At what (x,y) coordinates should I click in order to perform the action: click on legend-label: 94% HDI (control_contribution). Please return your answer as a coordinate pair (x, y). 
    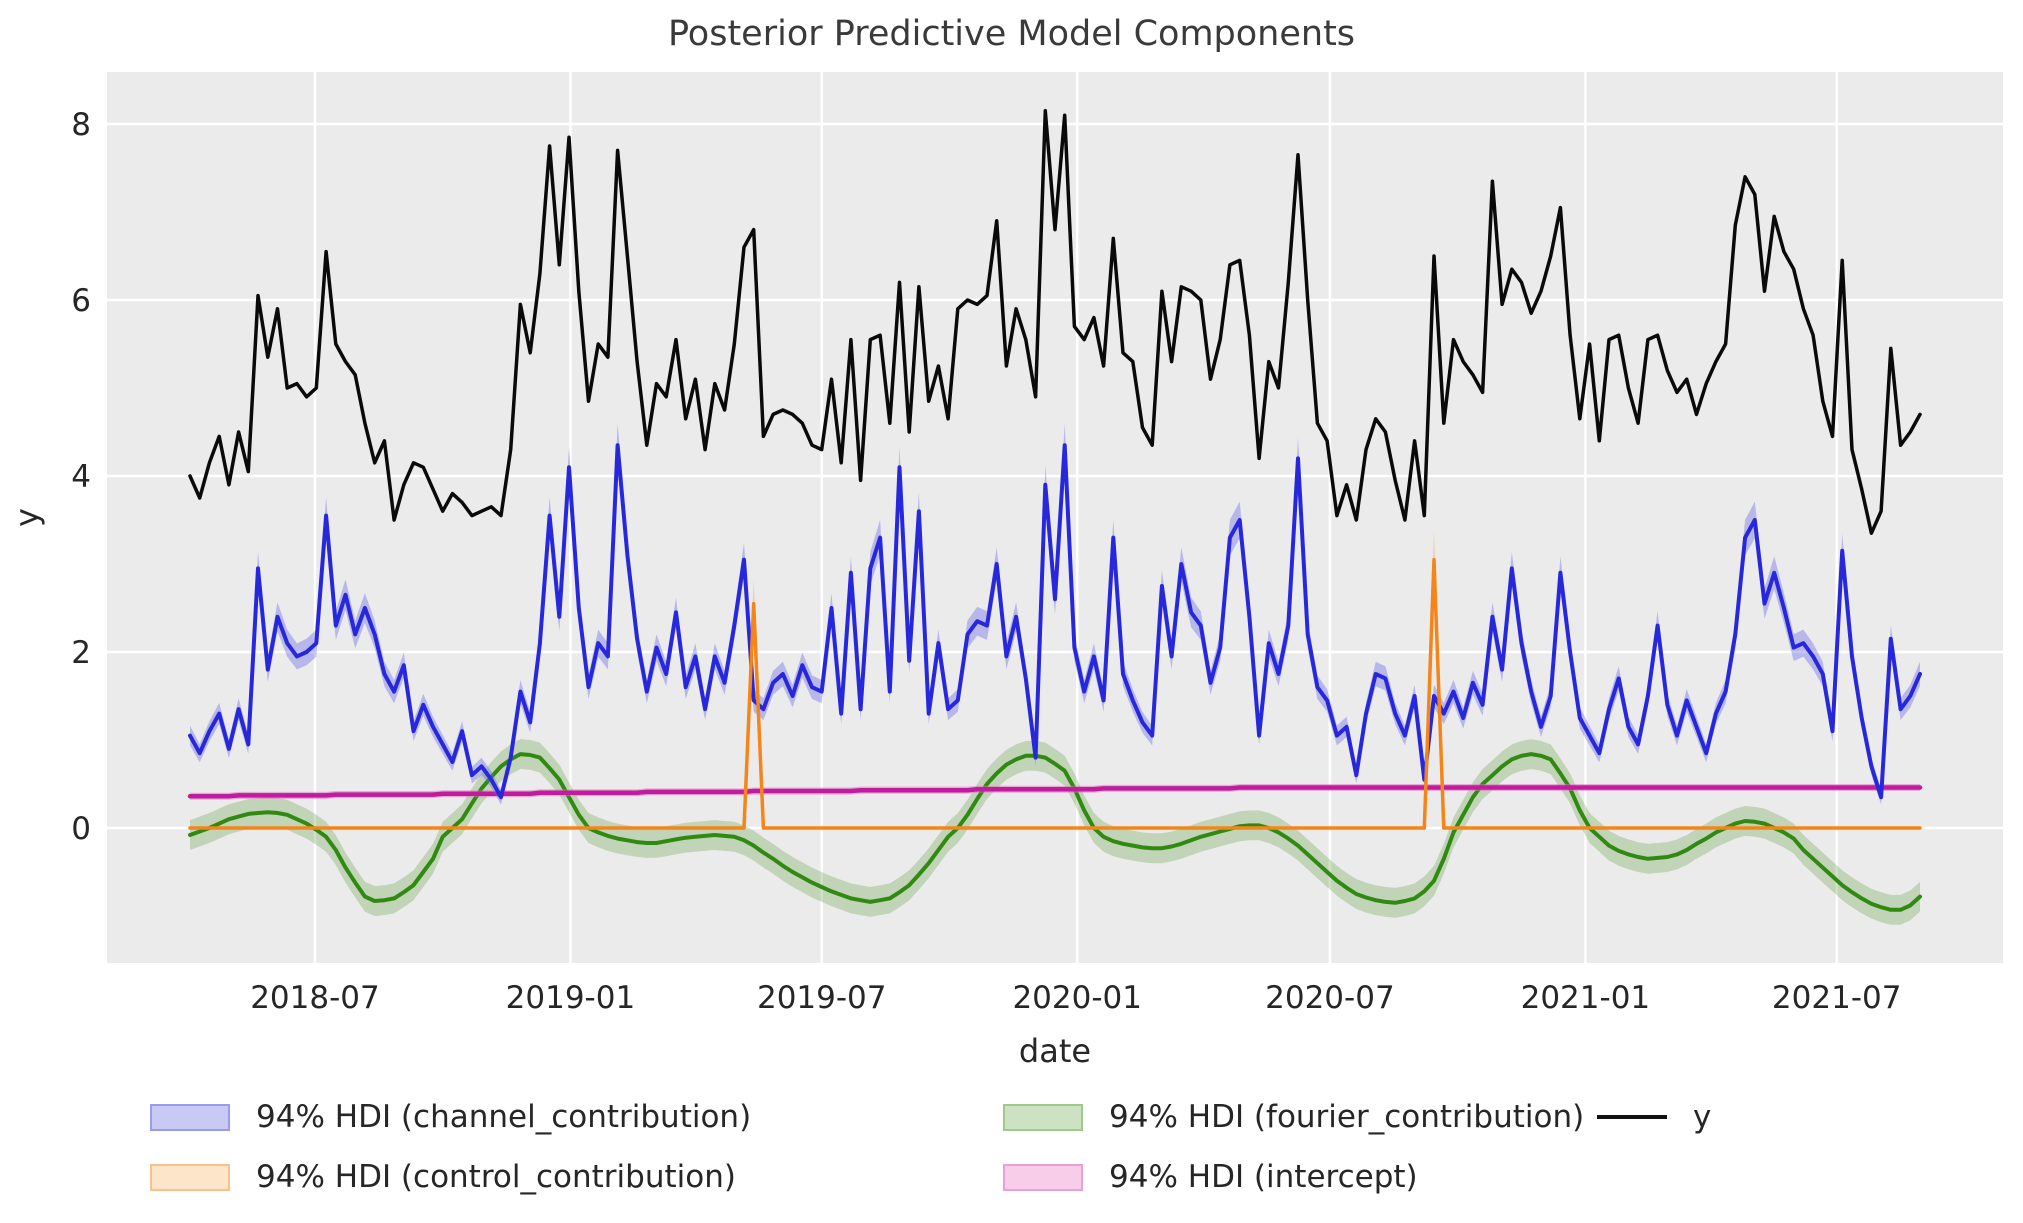
    Looking at the image, I should click on (496, 1177).